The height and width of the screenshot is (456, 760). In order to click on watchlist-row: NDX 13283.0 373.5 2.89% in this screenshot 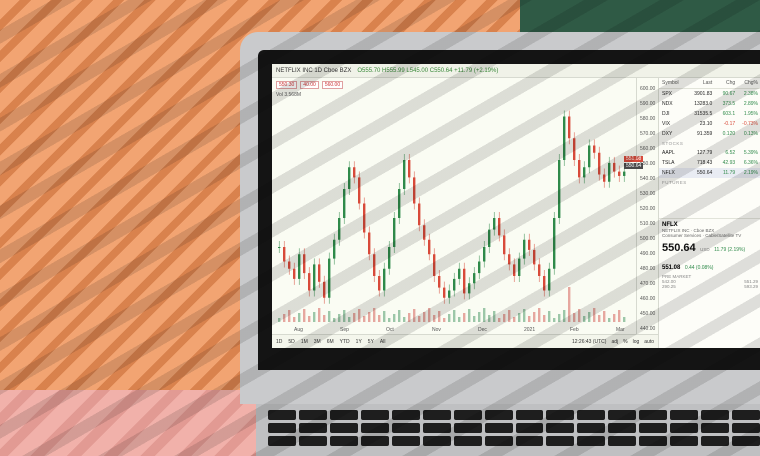, I will do `click(709, 104)`.